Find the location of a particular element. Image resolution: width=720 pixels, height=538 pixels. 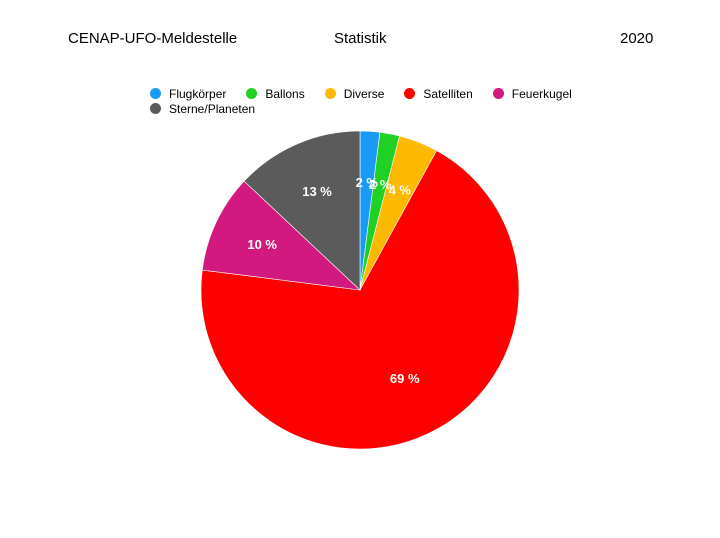

legend-swatch-feuerkugel is located at coordinates (498, 93).